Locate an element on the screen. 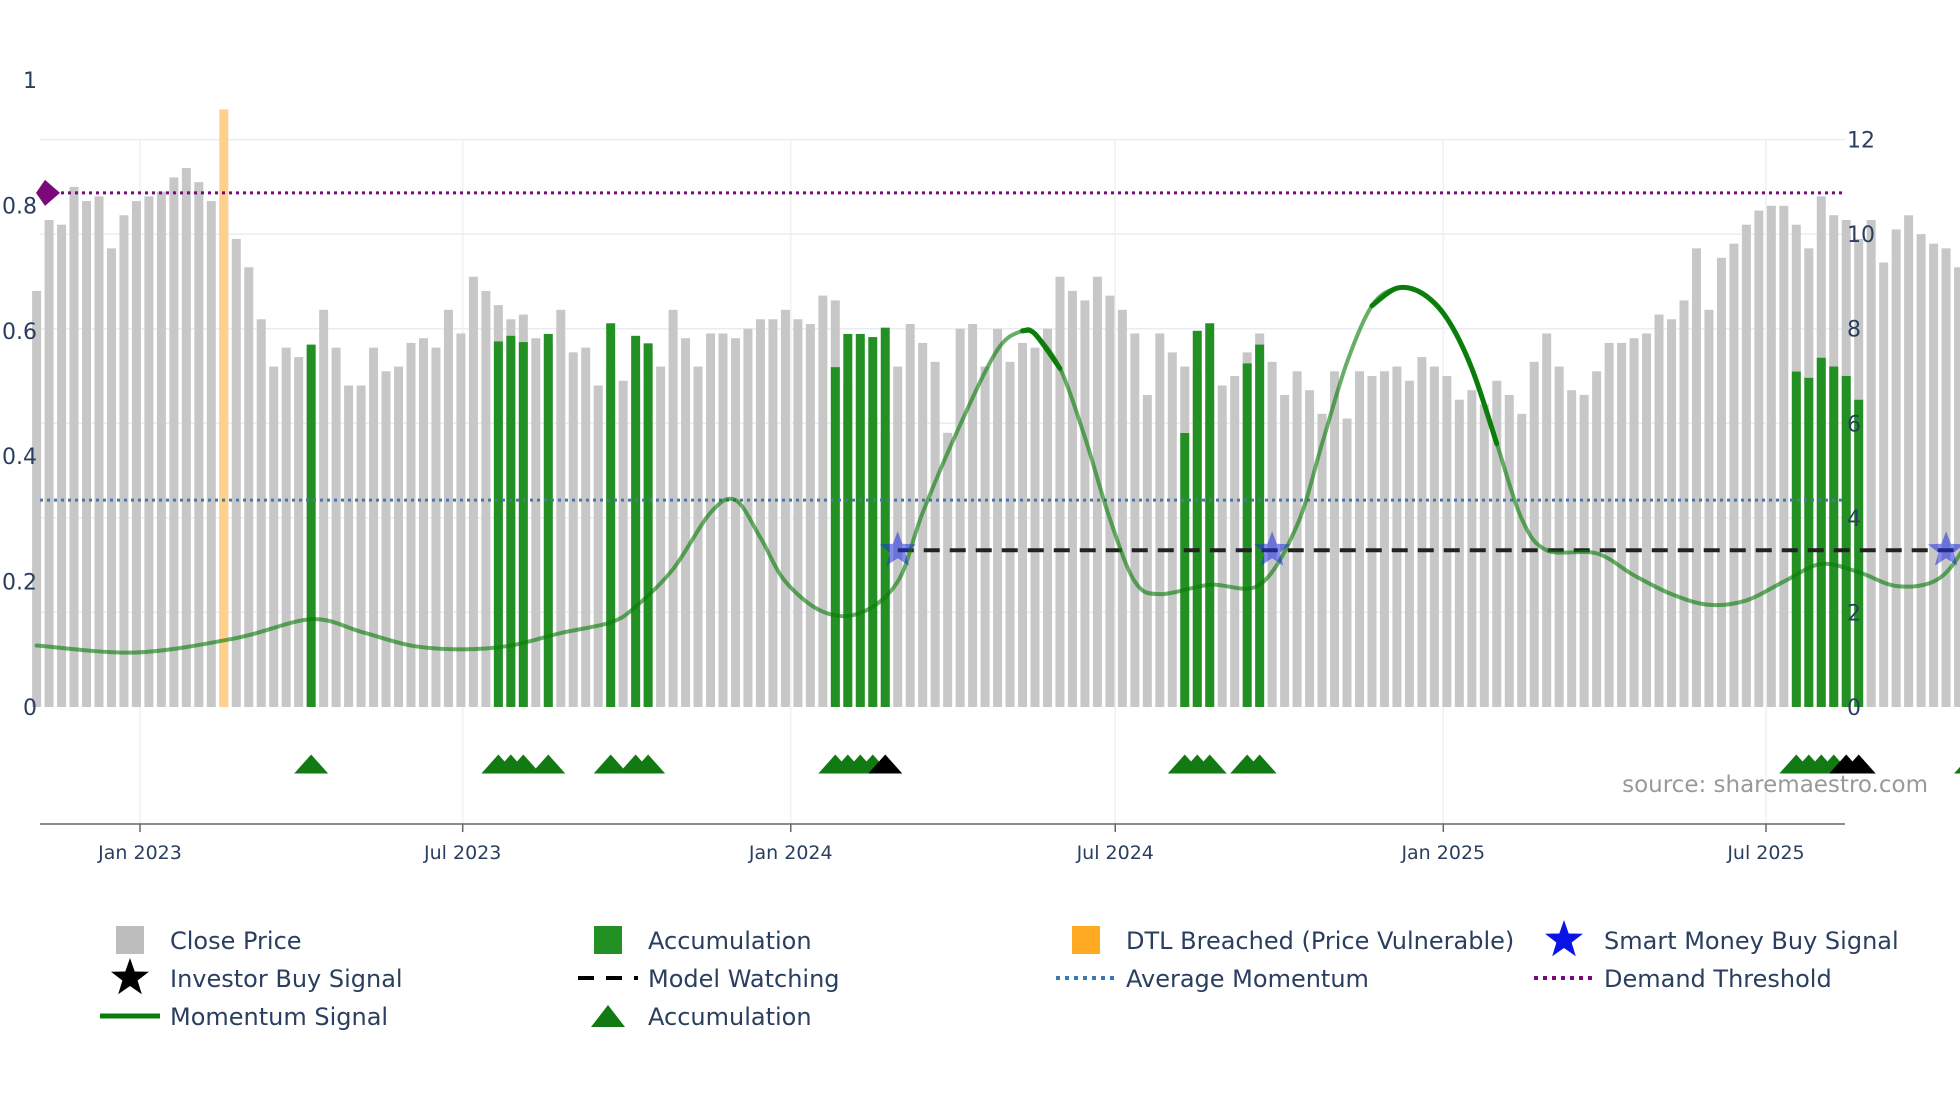  y-left-tick-label: 0.8 is located at coordinates (19, 206).